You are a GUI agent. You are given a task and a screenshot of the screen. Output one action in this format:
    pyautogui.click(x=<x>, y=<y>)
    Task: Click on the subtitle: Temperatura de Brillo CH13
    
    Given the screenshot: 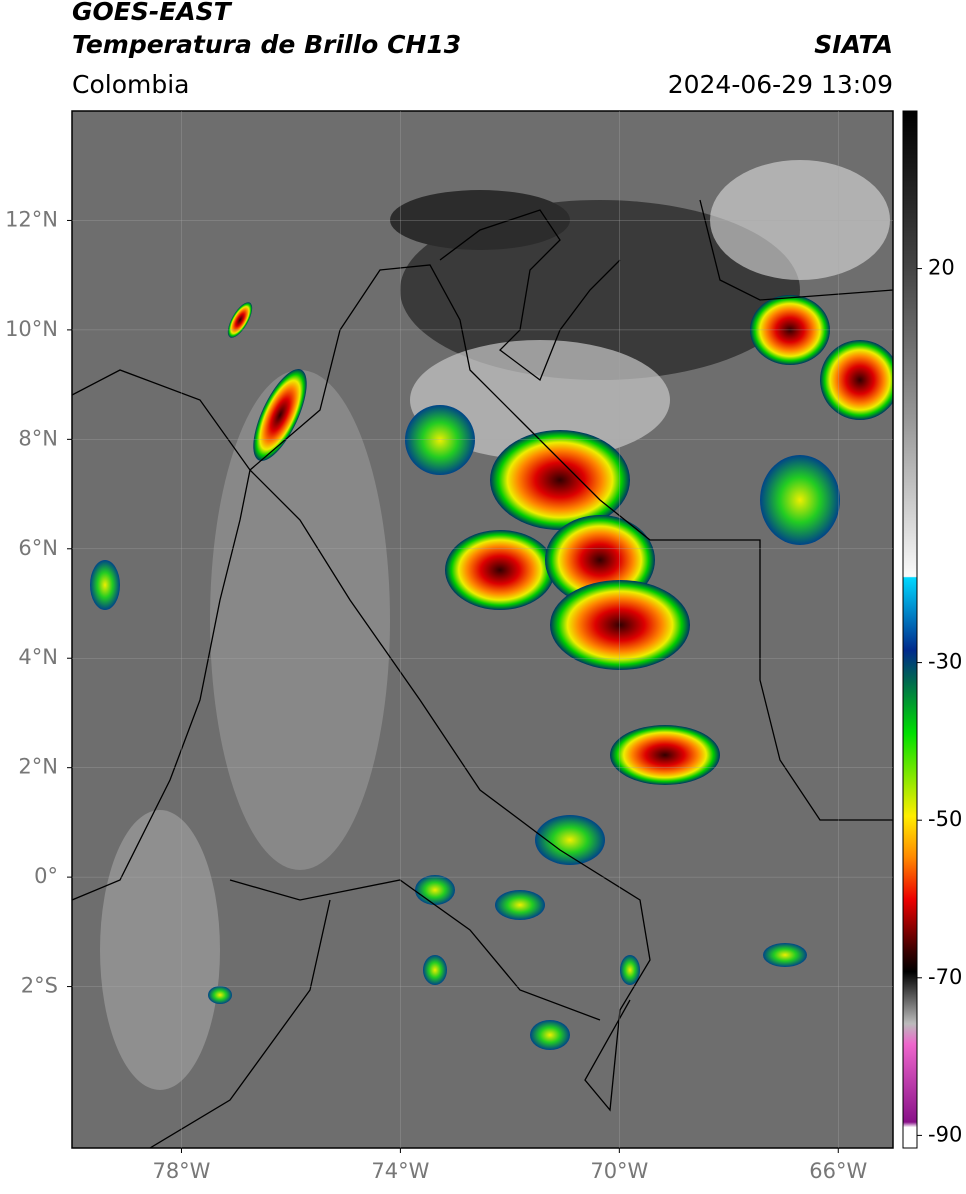 What is the action you would take?
    pyautogui.click(x=266, y=44)
    